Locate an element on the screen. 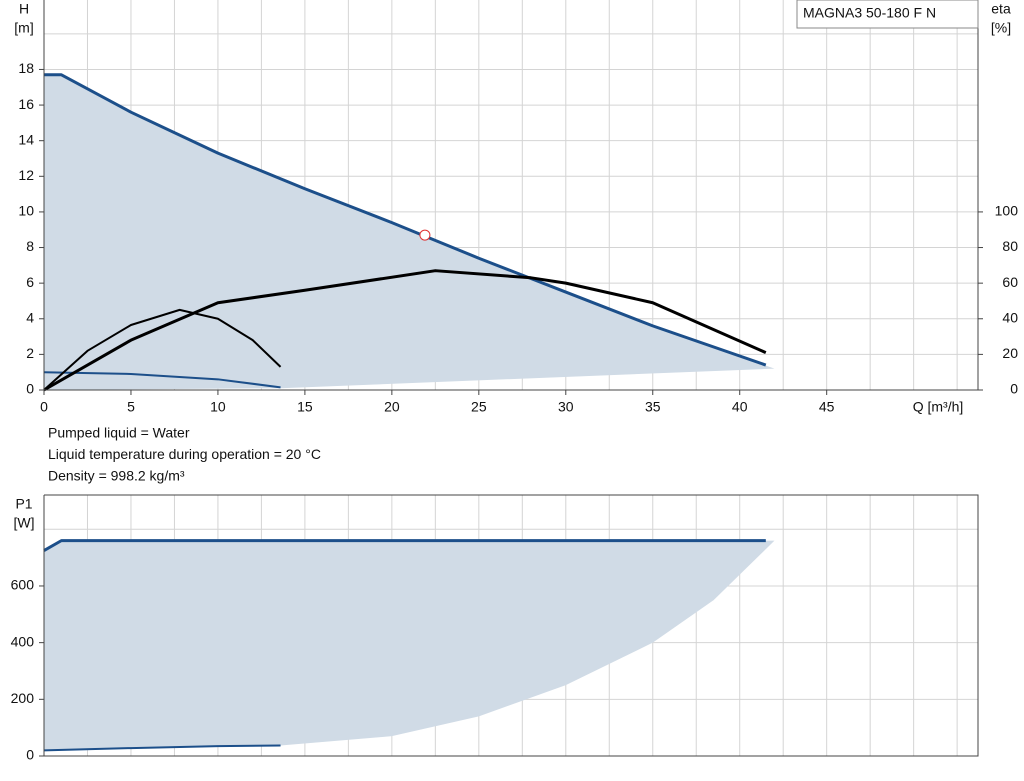  y-axis-label: H is located at coordinates (24, 9).